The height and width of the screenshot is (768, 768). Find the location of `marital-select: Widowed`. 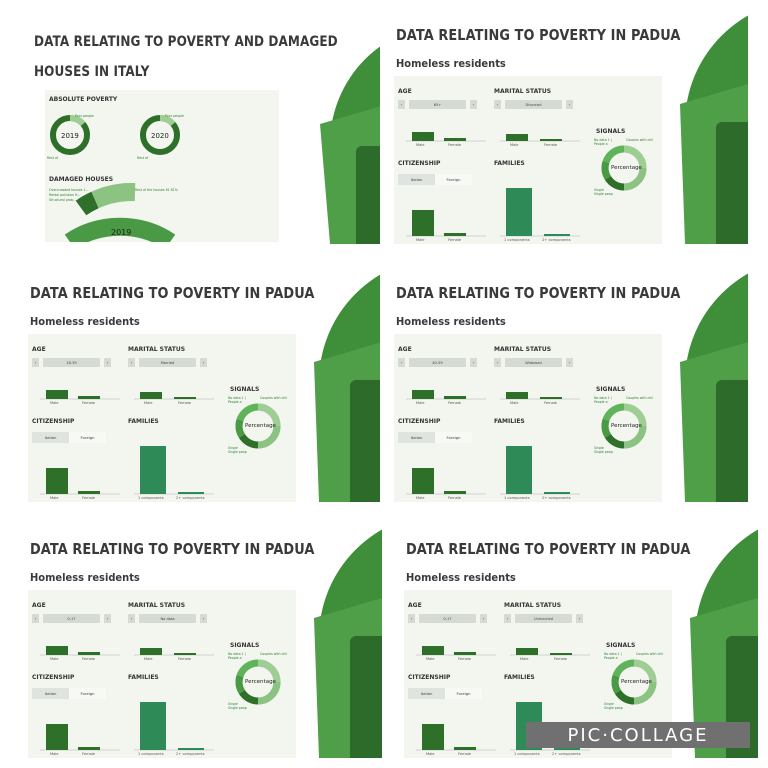

marital-select: Widowed is located at coordinates (533, 362).